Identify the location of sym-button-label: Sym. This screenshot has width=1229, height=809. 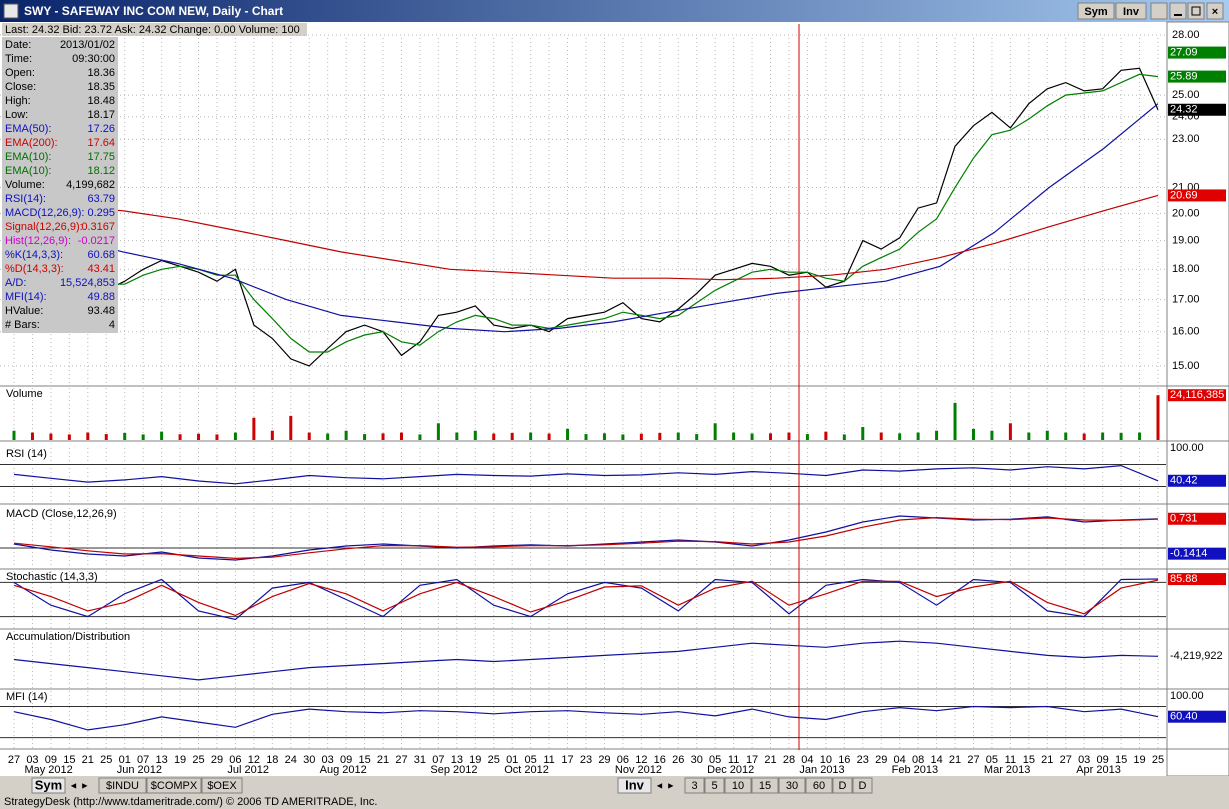
(1095, 12).